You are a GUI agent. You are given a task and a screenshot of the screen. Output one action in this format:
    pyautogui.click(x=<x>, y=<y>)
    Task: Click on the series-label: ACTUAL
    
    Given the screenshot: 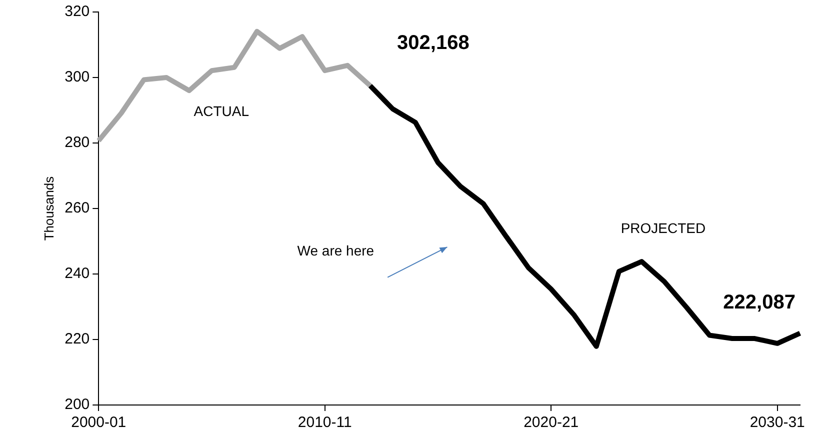 What is the action you would take?
    pyautogui.click(x=222, y=111)
    